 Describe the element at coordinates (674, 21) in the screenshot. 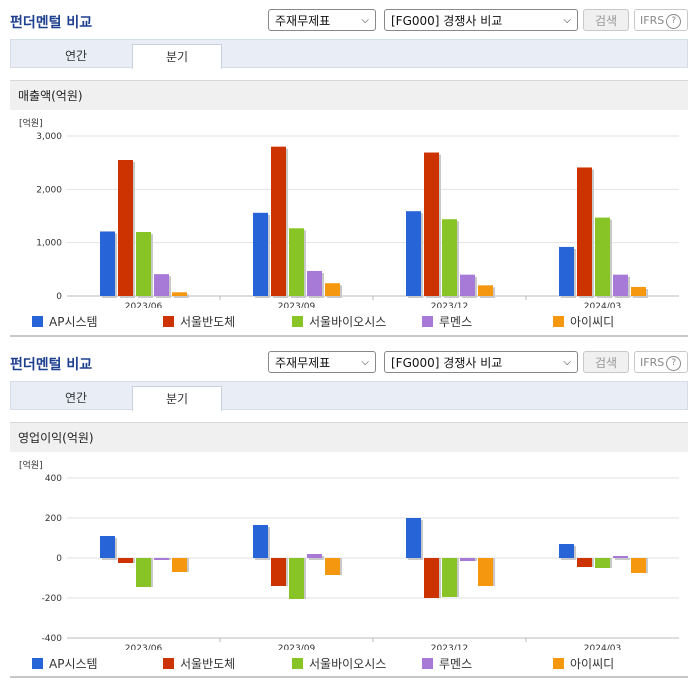

I see `help-icon: ?` at that location.